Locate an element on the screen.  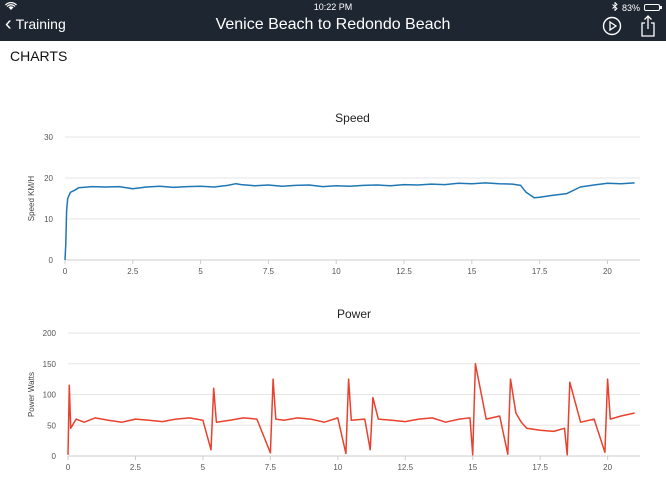
status-bar: 10:22 PM 83% is located at coordinates (333, 7).